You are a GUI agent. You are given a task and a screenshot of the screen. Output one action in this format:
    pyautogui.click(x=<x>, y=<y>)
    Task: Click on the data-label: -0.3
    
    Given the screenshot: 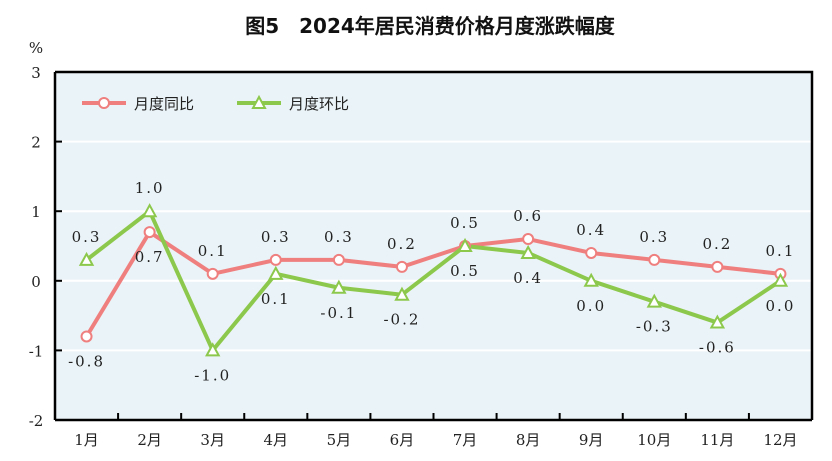 What is the action you would take?
    pyautogui.click(x=654, y=327)
    